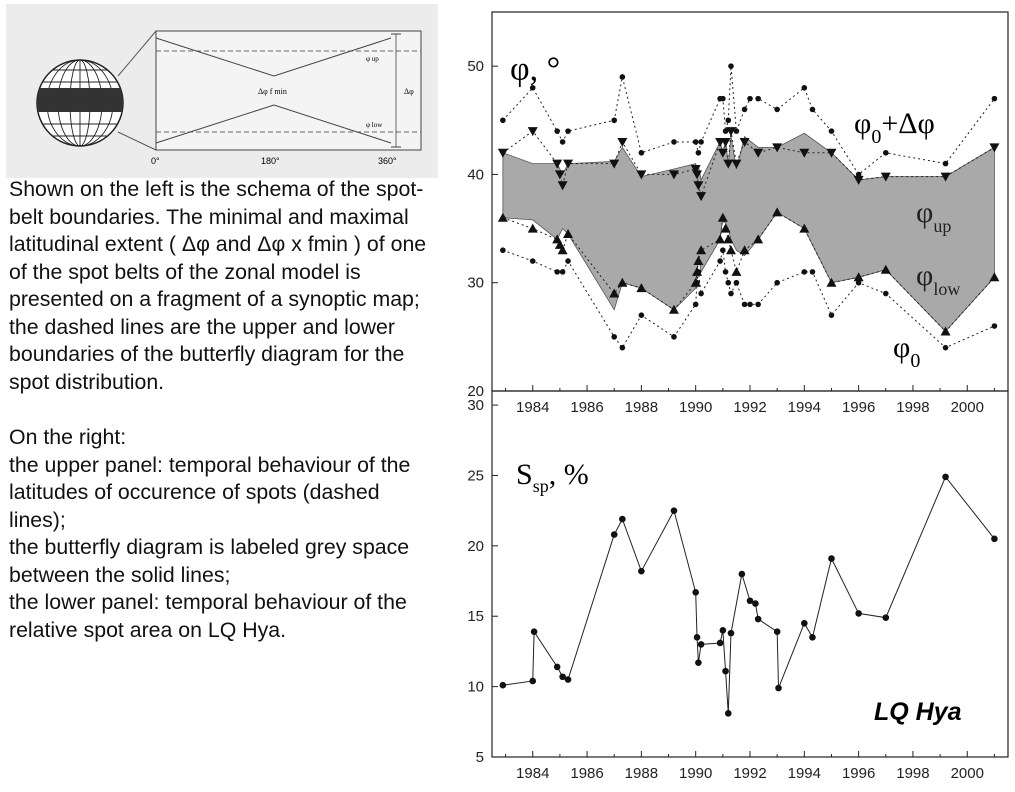 The width and height of the screenshot is (1015, 792). What do you see at coordinates (918, 712) in the screenshot?
I see `star-name-label: LQ Hya` at bounding box center [918, 712].